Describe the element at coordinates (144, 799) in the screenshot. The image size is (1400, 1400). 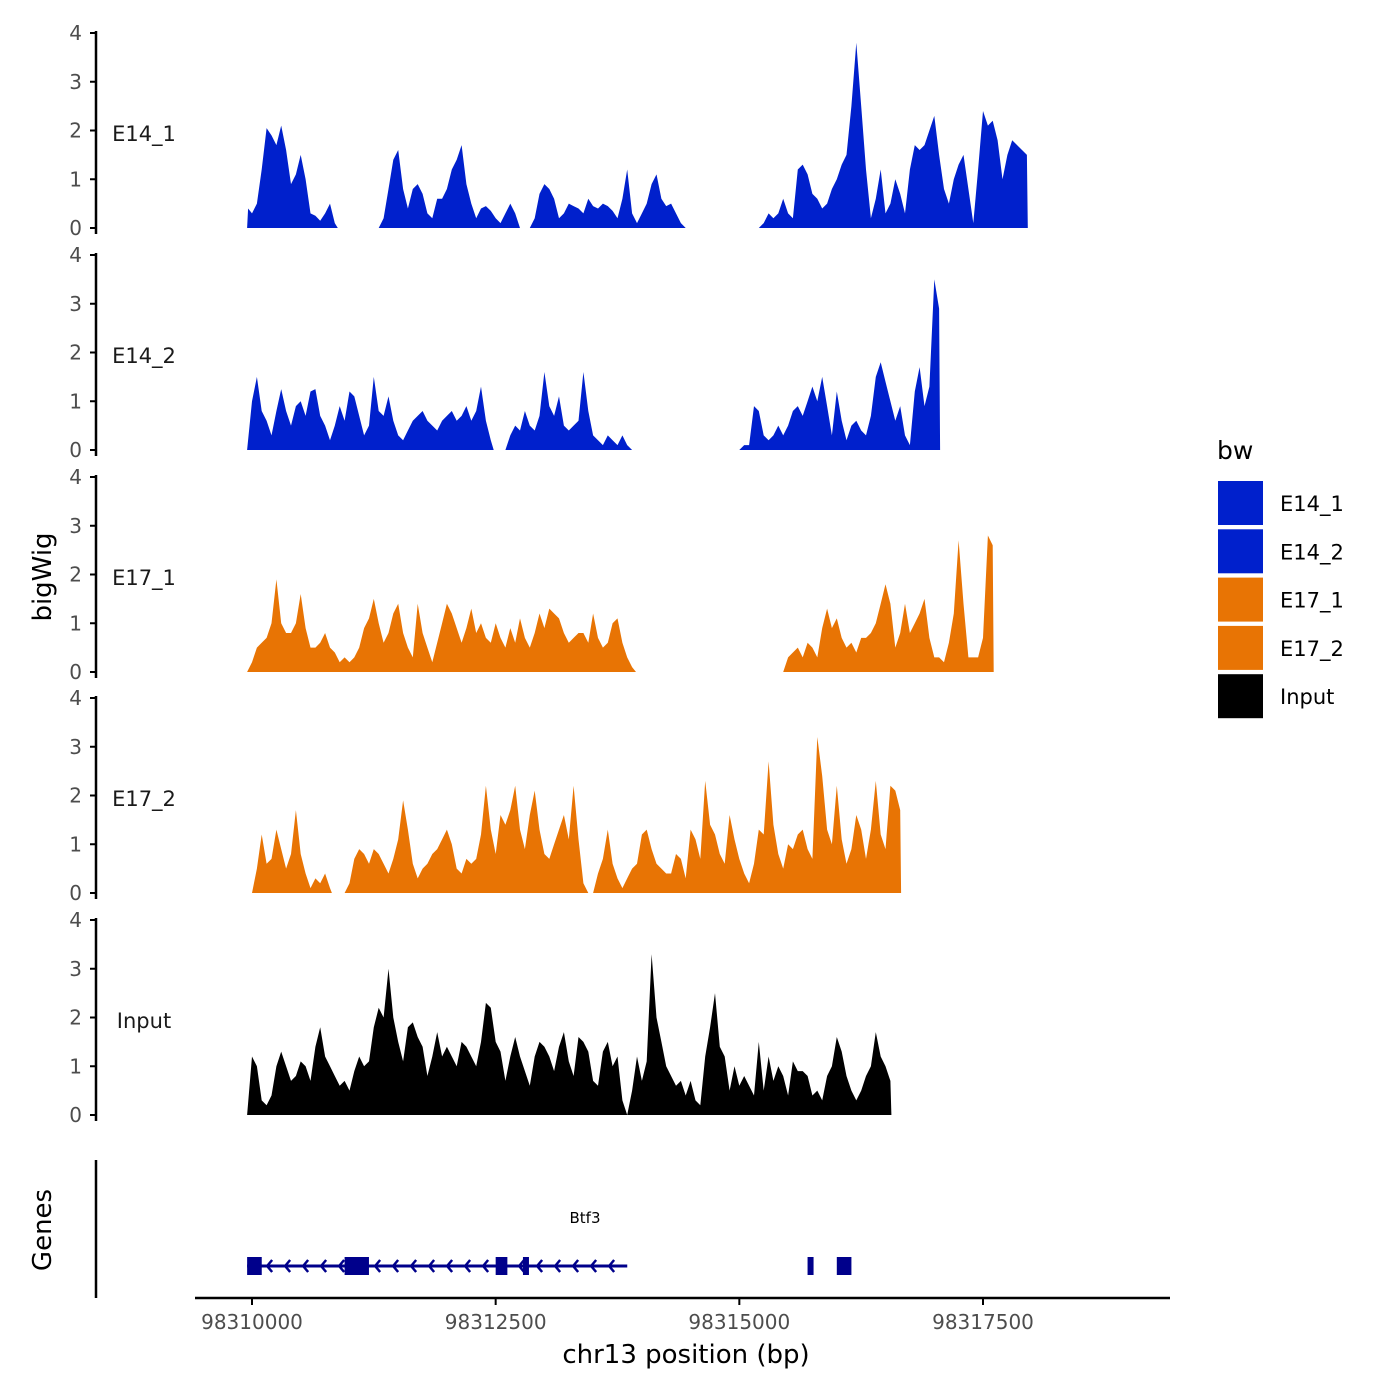
I see `track-label: E17_2` at that location.